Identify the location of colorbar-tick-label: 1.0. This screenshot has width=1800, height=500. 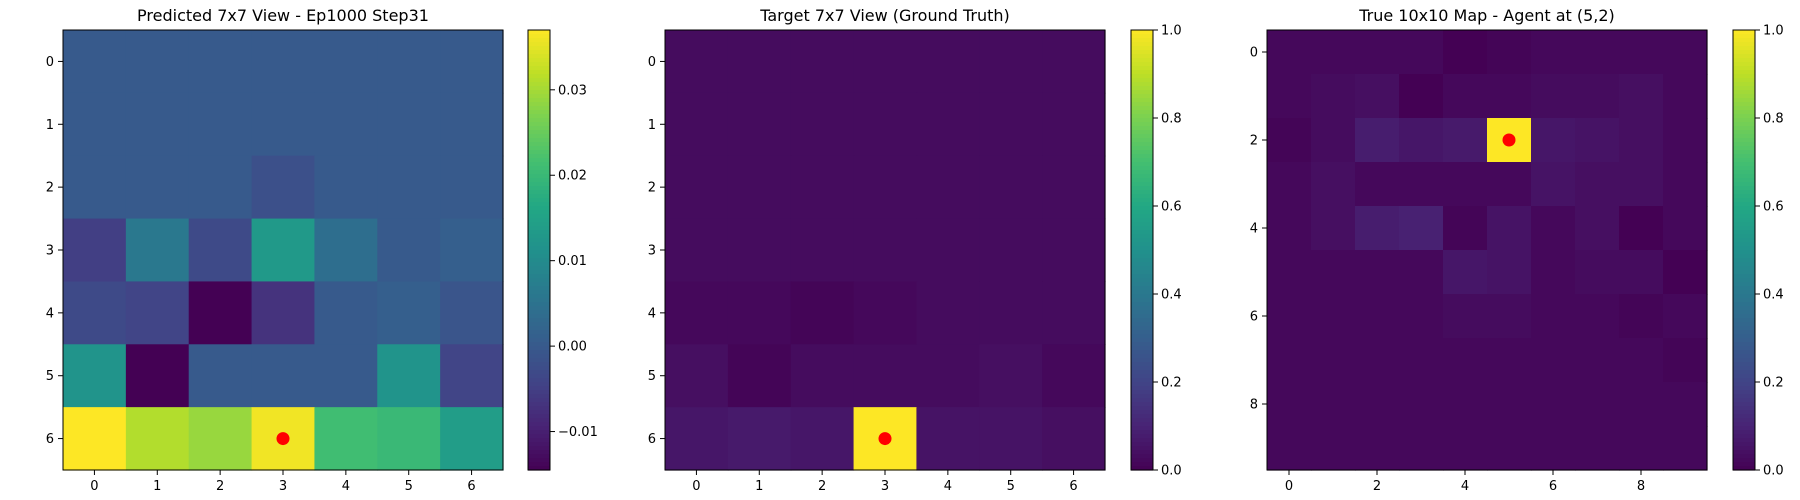
(1773, 31).